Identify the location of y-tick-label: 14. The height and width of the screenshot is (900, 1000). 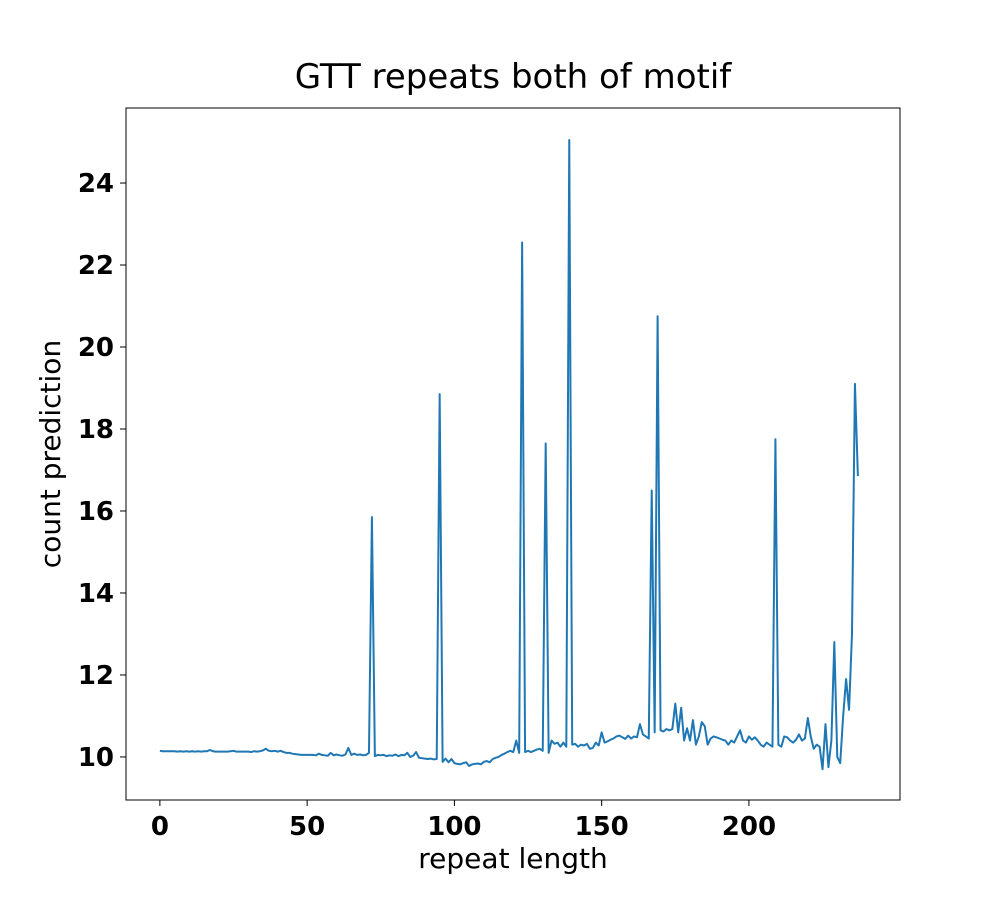
(96, 594).